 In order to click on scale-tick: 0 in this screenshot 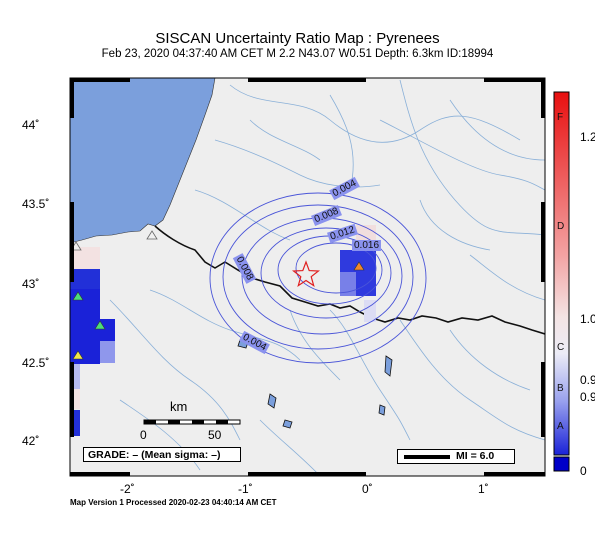, I will do `click(143, 435)`.